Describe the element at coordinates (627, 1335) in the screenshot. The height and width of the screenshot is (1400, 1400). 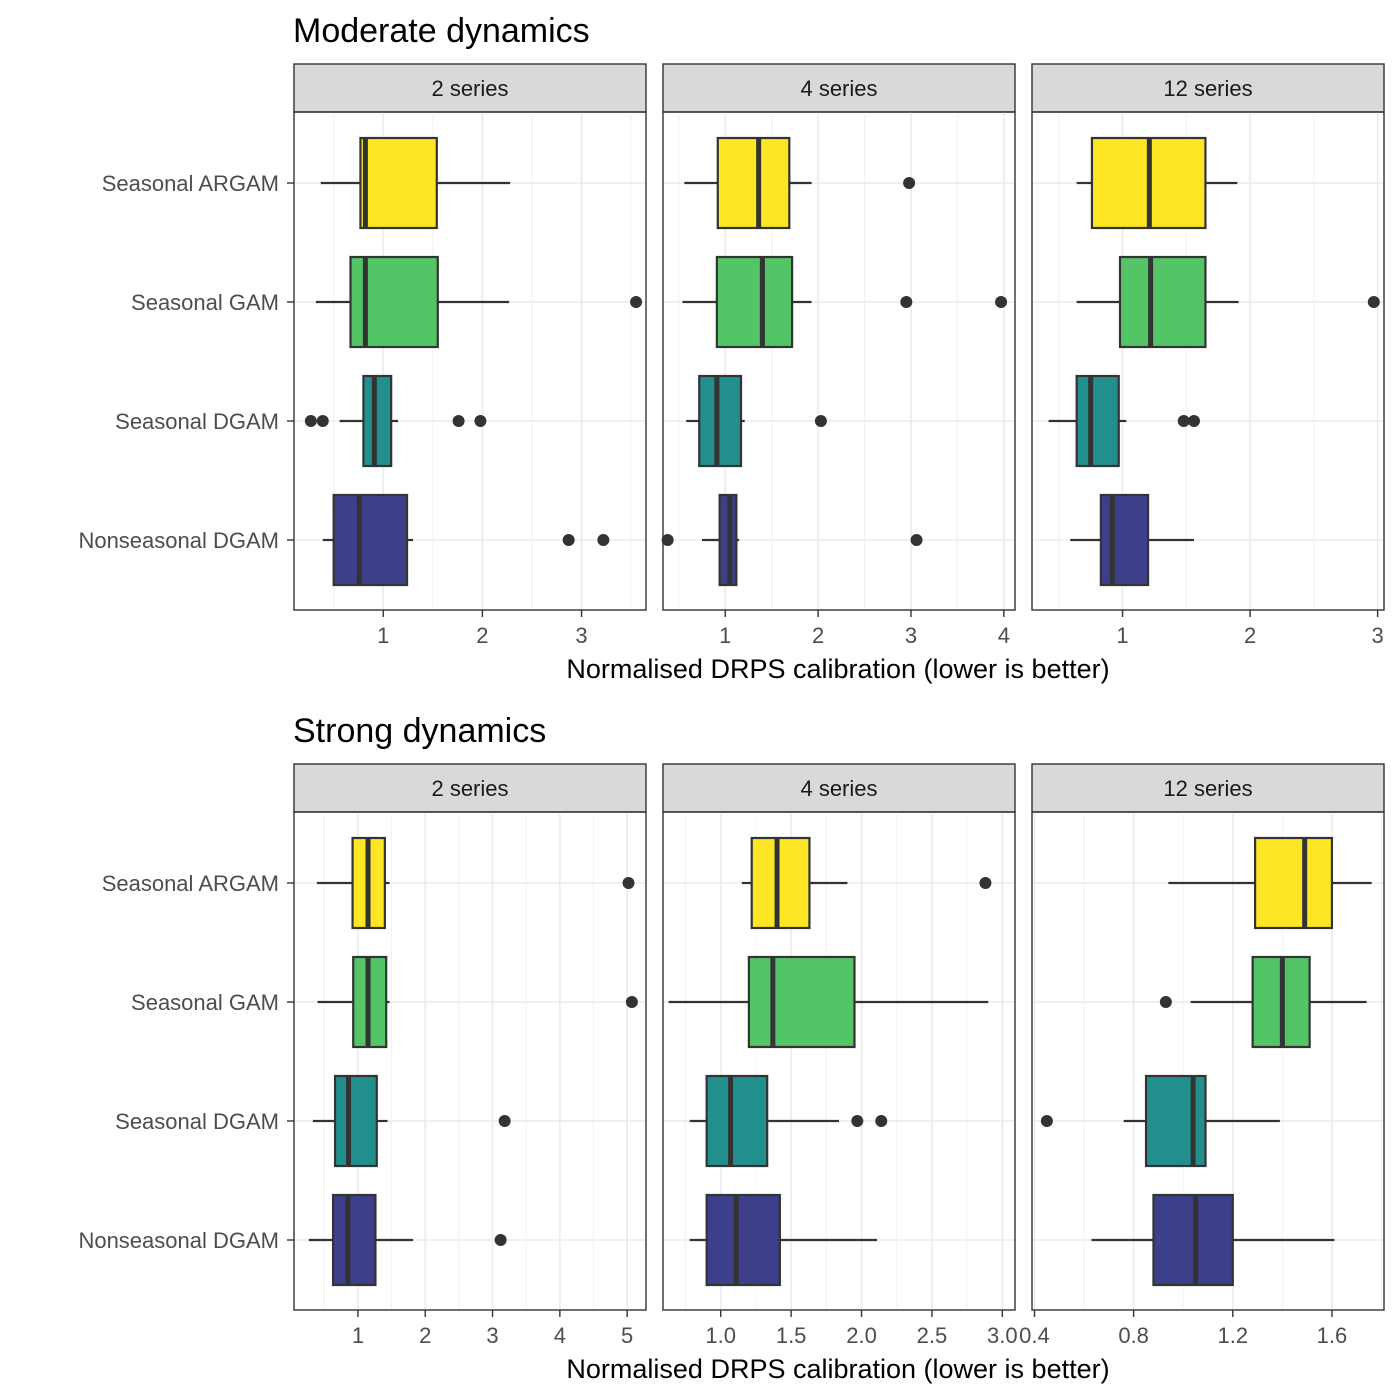
I see `x-tick-label: 5` at that location.